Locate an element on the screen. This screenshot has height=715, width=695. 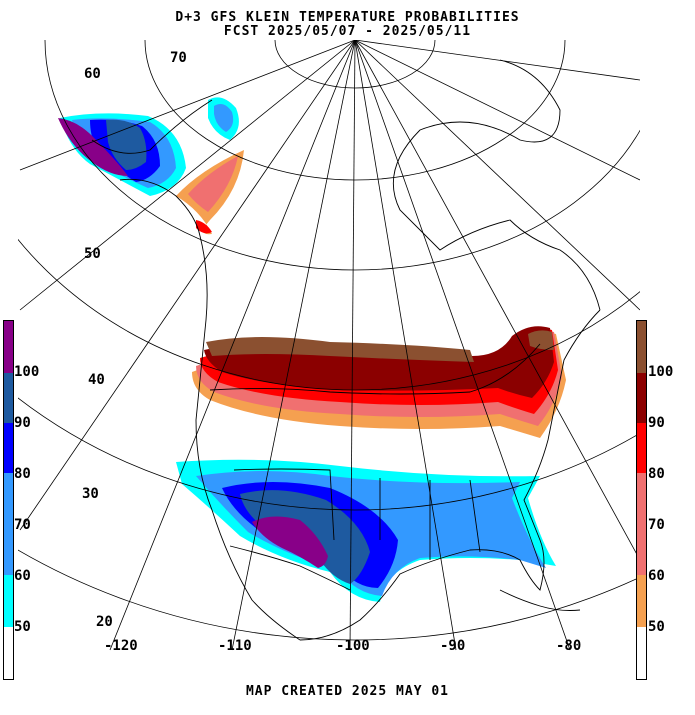
below-label-70: 70 is located at coordinates (22, 525).